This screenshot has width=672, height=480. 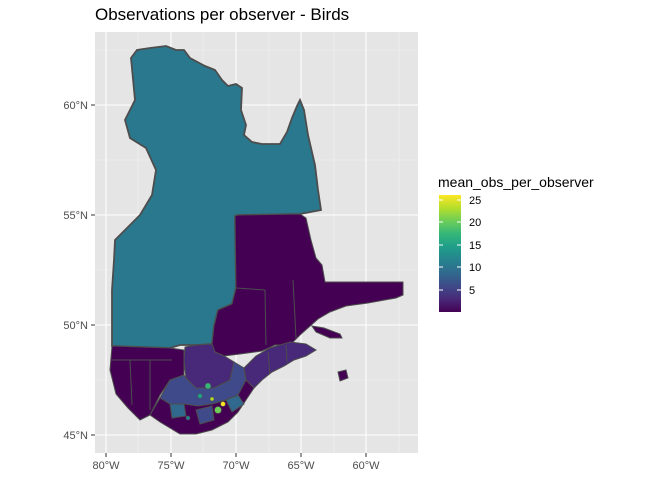 What do you see at coordinates (223, 404) in the screenshot?
I see `hotspot-yellow` at bounding box center [223, 404].